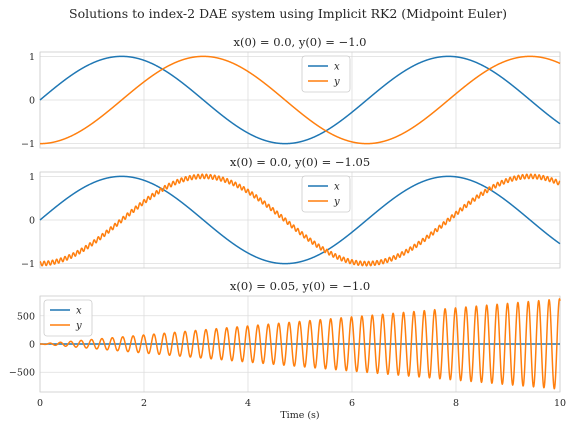 The height and width of the screenshot is (432, 576). I want to click on subplot-title: x(0) = 0.0, y(0) = −1.05, so click(300, 162).